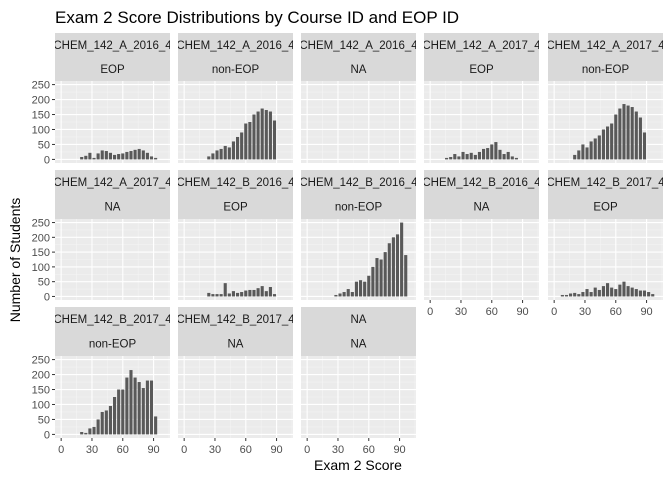 This screenshot has width=672, height=485. What do you see at coordinates (41, 376) in the screenshot?
I see `y-tick-label: 200` at bounding box center [41, 376].